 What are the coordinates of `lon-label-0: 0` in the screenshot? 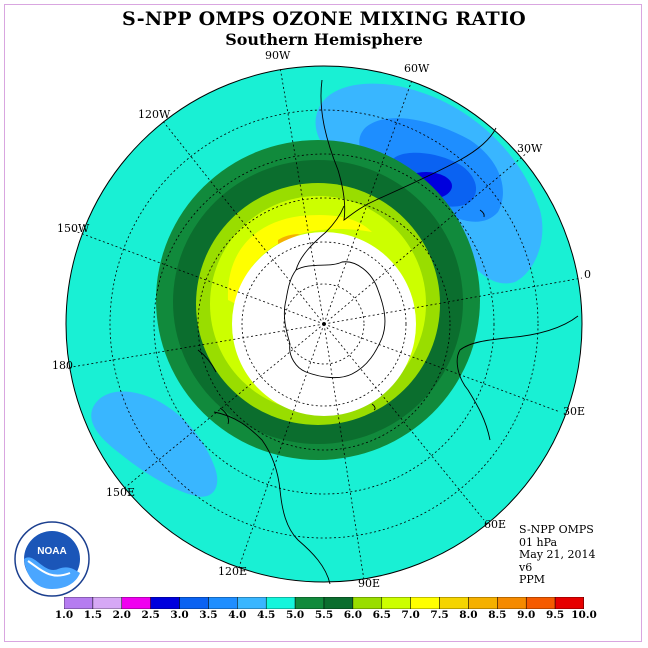 It's located at (587, 274).